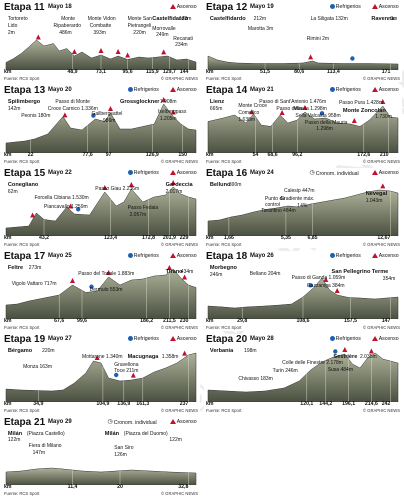 The image size is (404, 497). What do you see at coordinates (143, 173) in the screenshot?
I see `legend-refreshment: Refrigerios` at bounding box center [143, 173].